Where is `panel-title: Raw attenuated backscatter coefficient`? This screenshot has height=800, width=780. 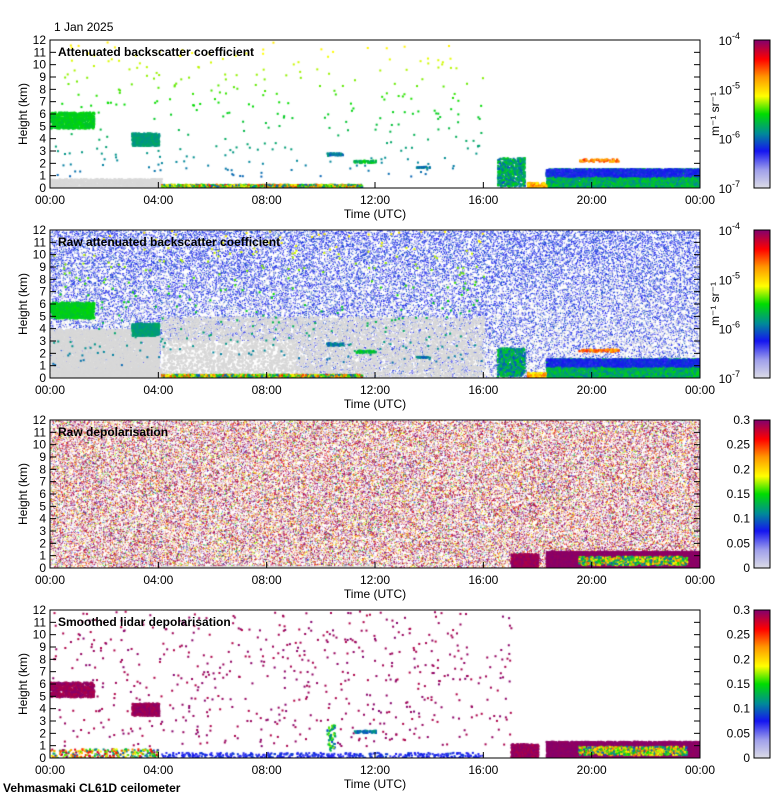 panel-title: Raw attenuated backscatter coefficient is located at coordinates (169, 242).